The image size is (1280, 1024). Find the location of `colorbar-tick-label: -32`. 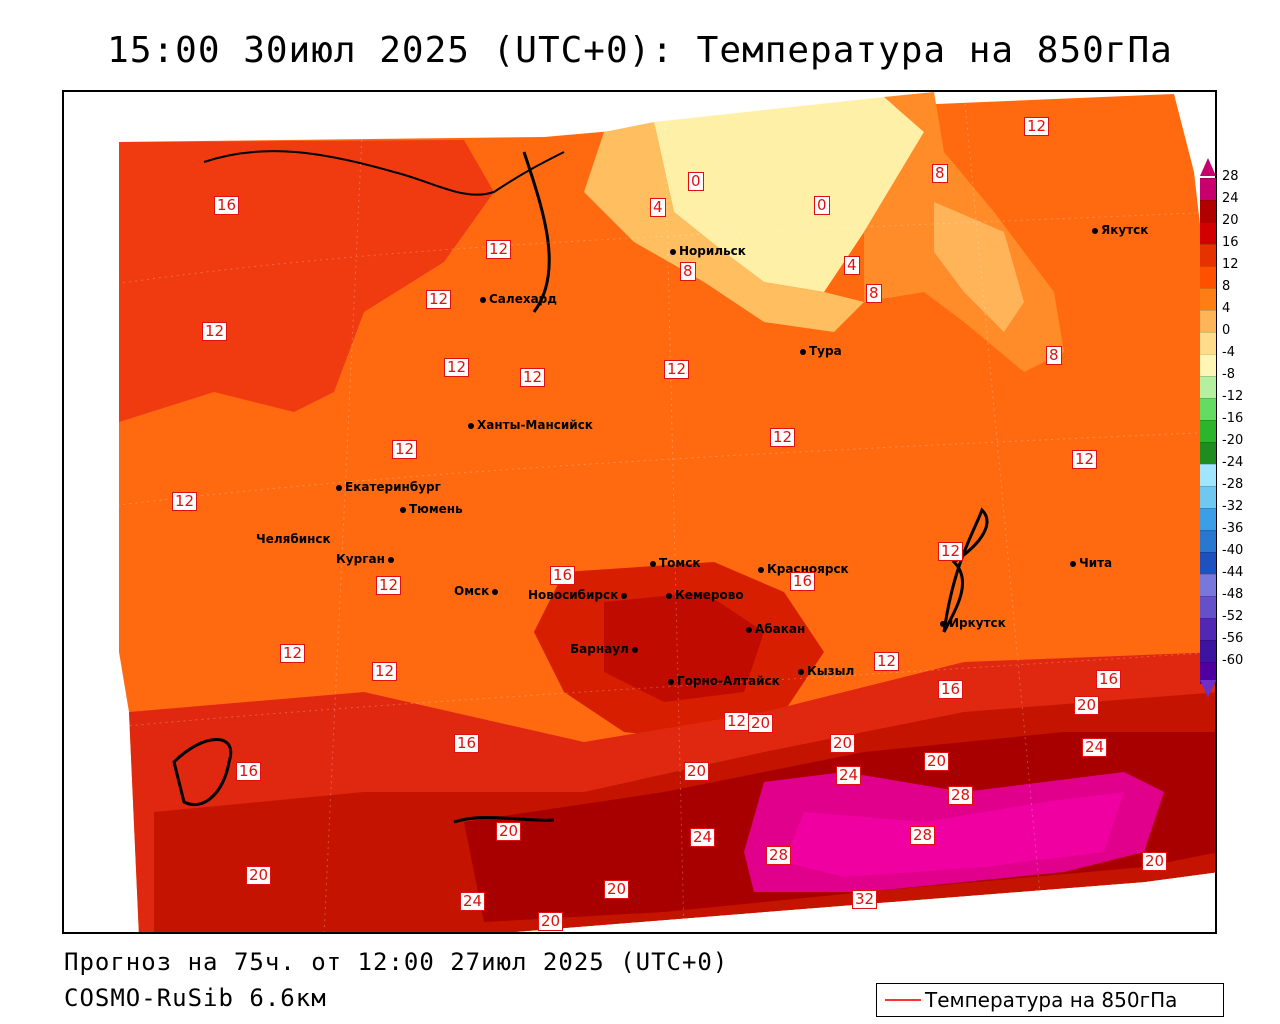

colorbar-tick-label: -32 is located at coordinates (1233, 506).